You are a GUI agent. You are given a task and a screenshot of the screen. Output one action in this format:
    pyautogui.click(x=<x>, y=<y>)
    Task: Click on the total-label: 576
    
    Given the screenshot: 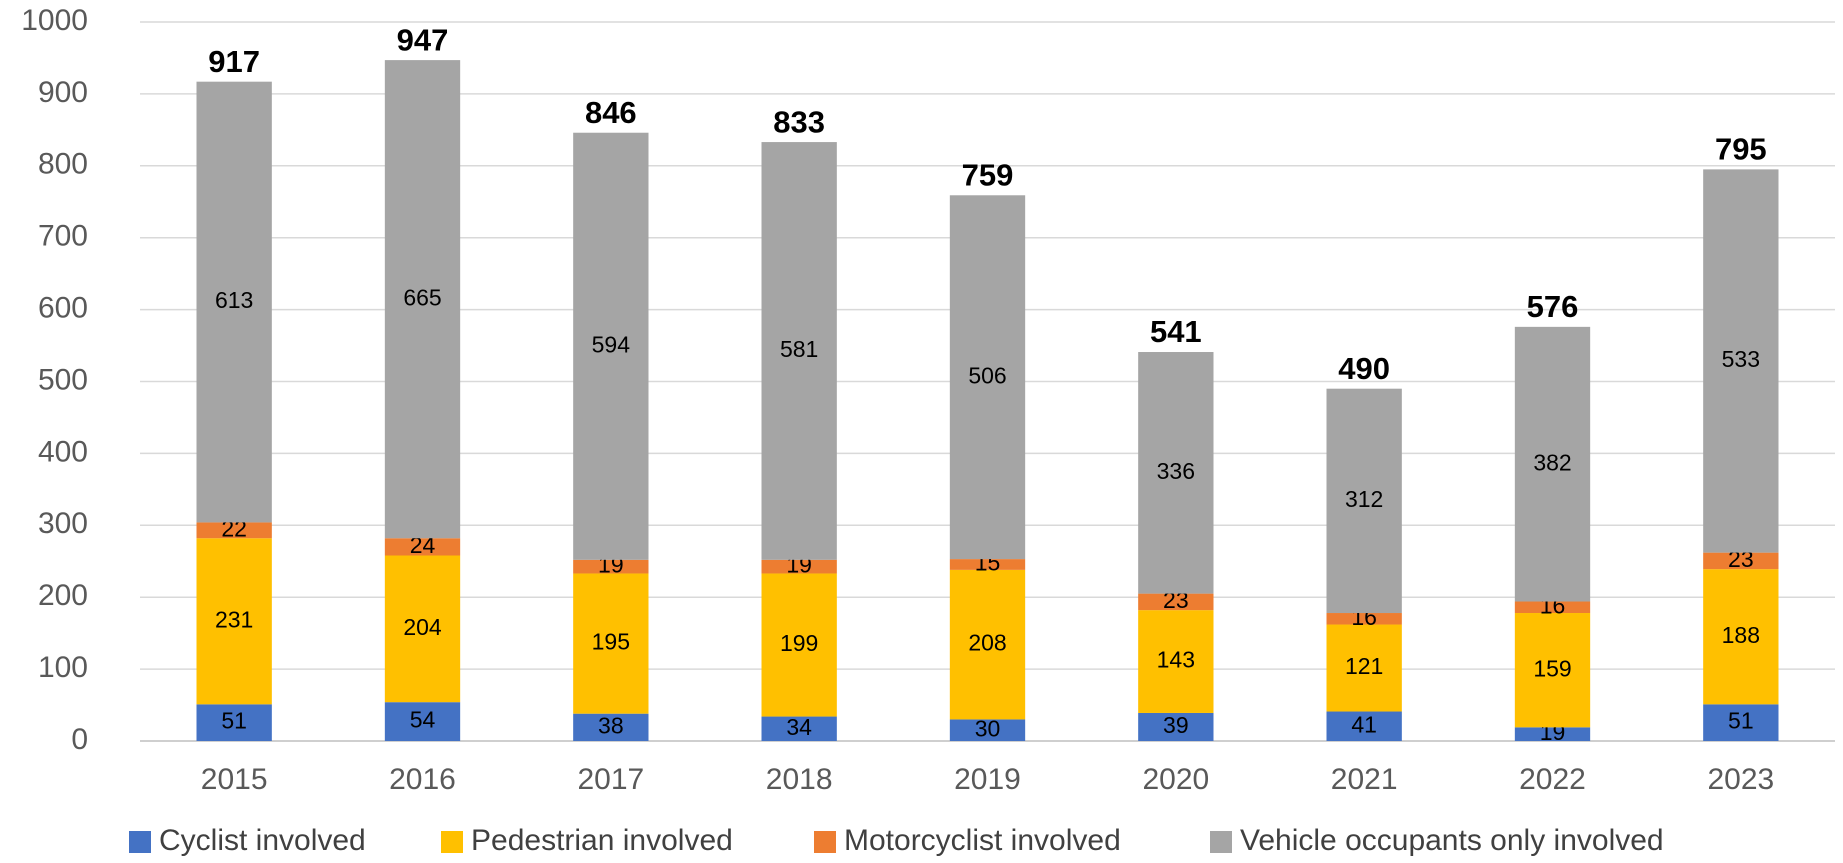 What is the action you would take?
    pyautogui.click(x=1553, y=306)
    